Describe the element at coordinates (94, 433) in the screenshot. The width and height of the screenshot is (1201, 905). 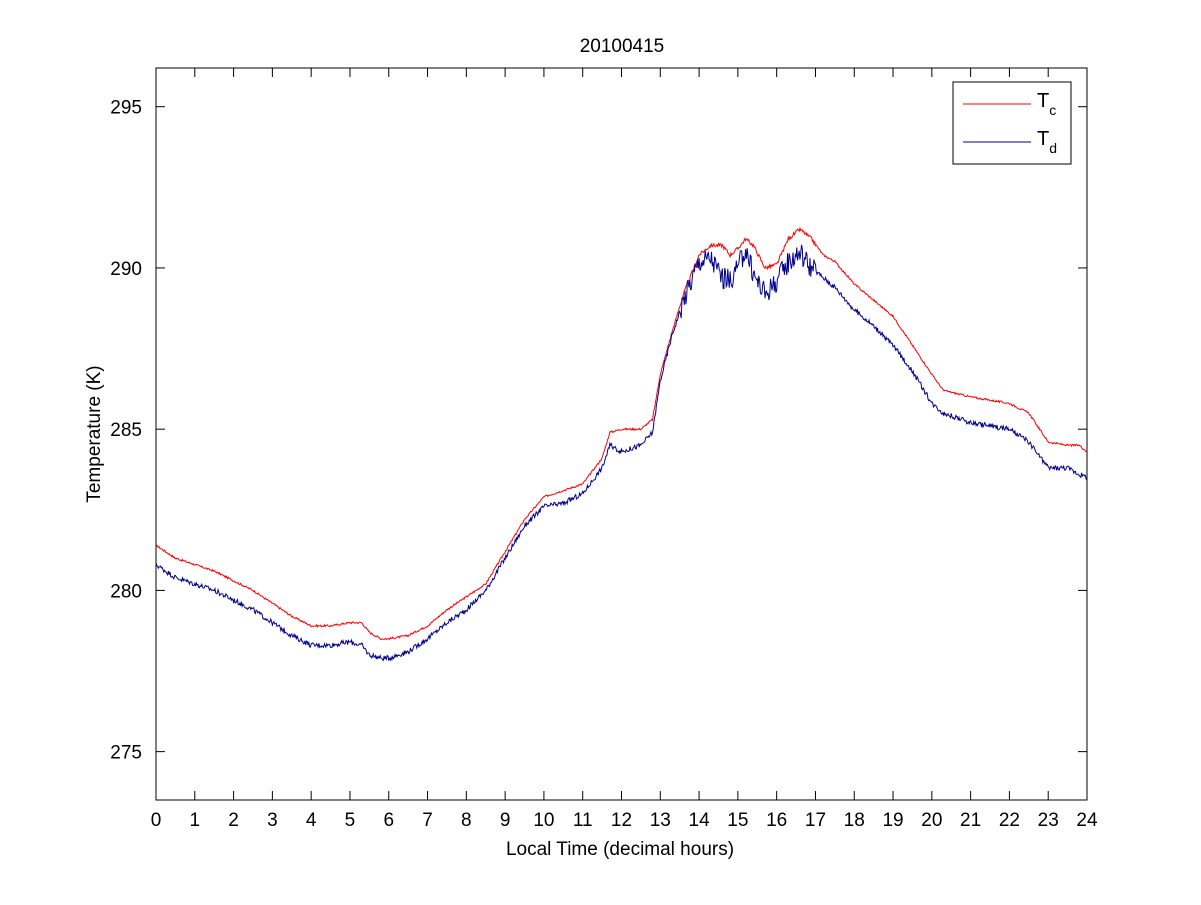
I see `y-axis-label: Temperature (K)` at that location.